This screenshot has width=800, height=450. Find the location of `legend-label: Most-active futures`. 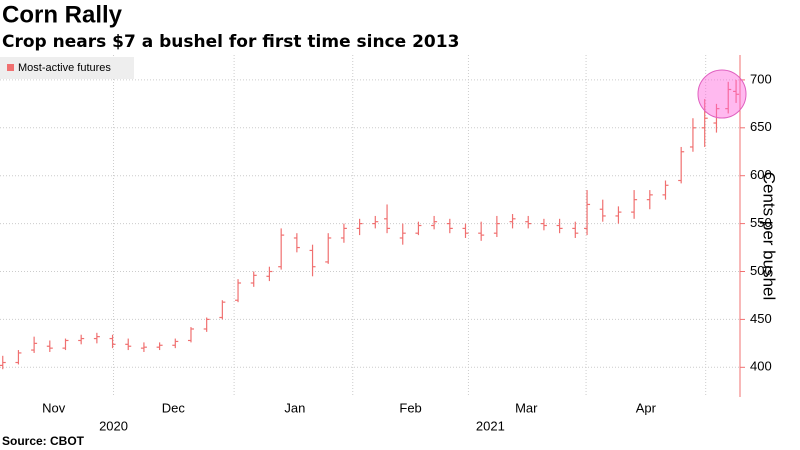

legend-label: Most-active futures is located at coordinates (64, 68).